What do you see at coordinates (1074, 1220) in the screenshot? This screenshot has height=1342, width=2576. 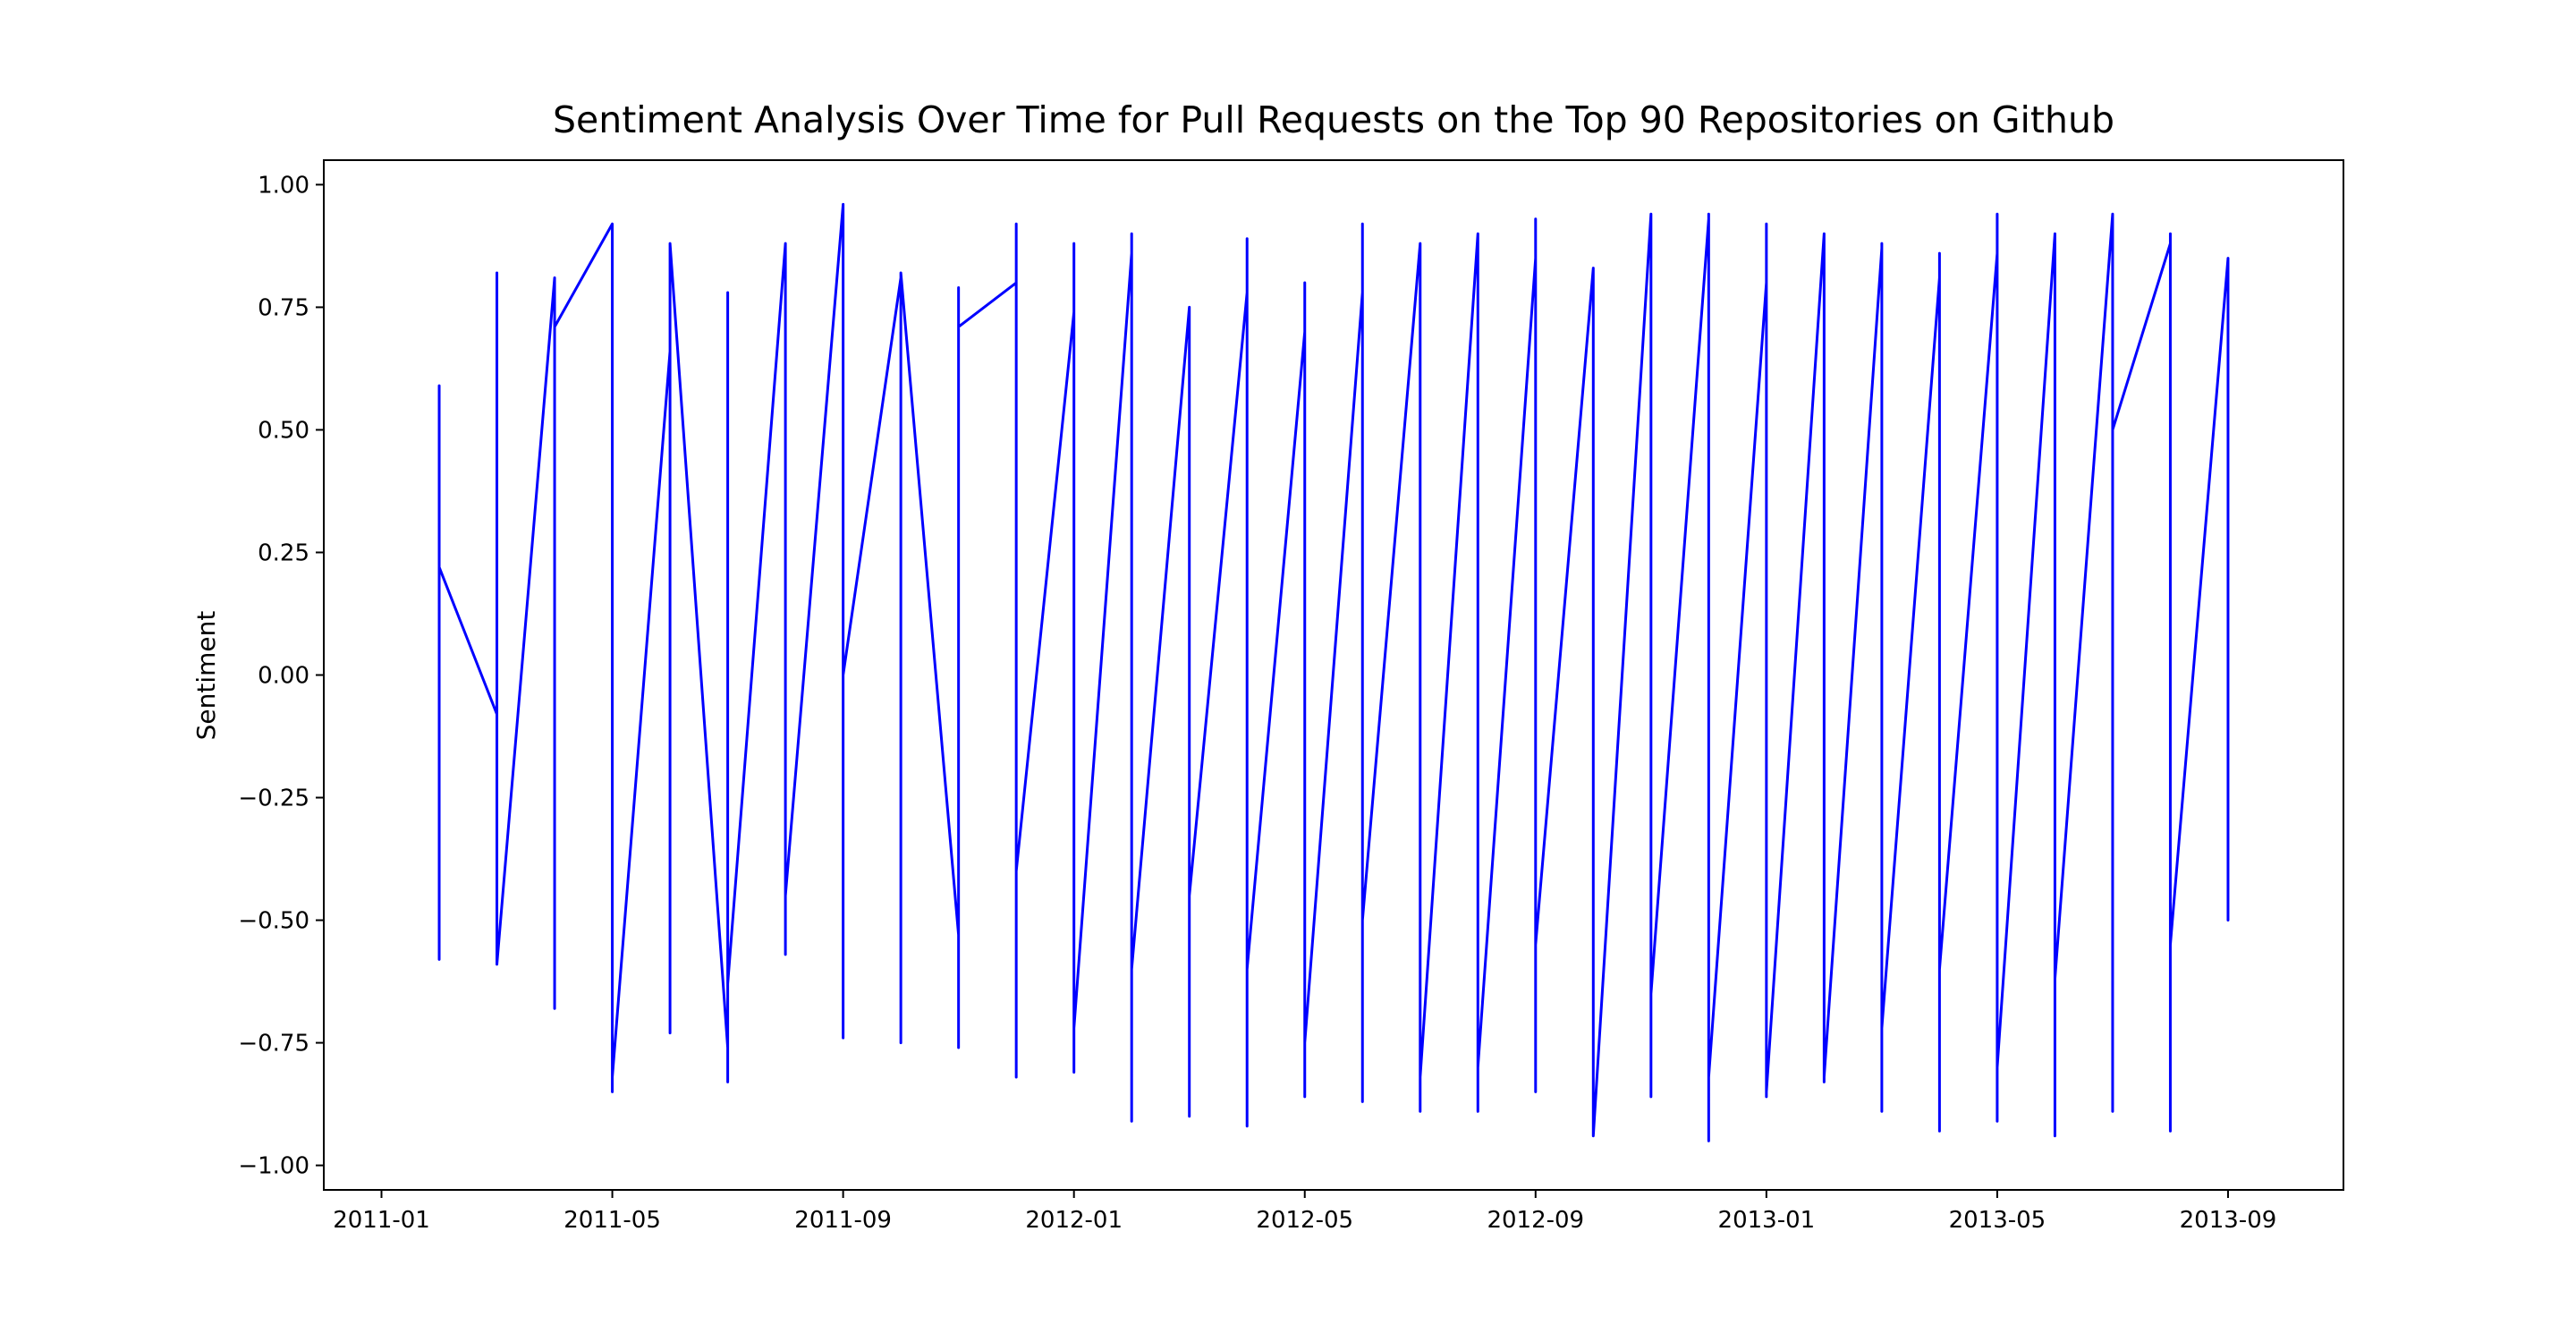 I see `x-tick-label: 2012-01` at bounding box center [1074, 1220].